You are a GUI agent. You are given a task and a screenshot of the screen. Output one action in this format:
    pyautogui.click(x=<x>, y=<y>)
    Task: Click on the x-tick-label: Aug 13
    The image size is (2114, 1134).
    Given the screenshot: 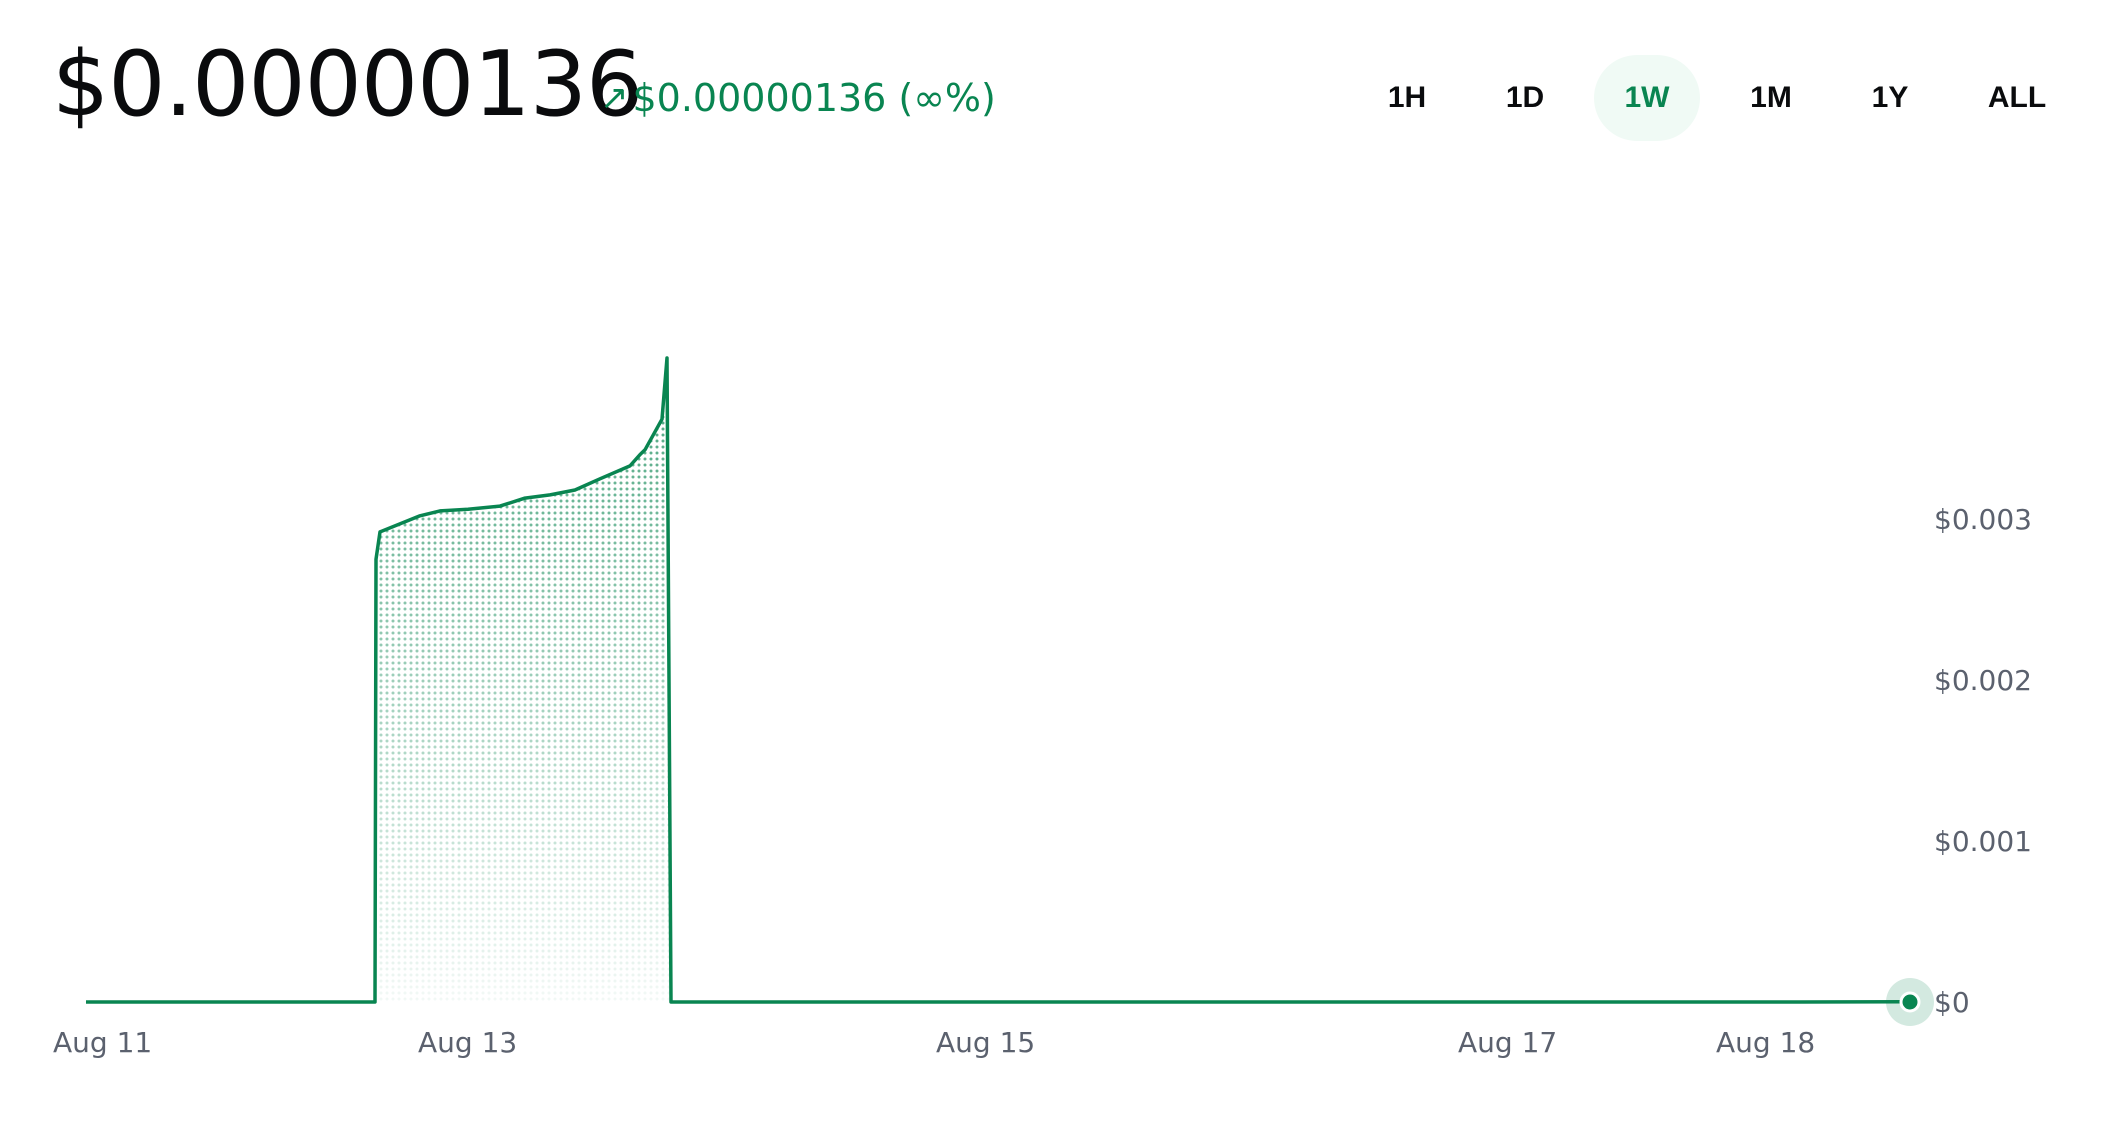 What is the action you would take?
    pyautogui.click(x=467, y=1042)
    